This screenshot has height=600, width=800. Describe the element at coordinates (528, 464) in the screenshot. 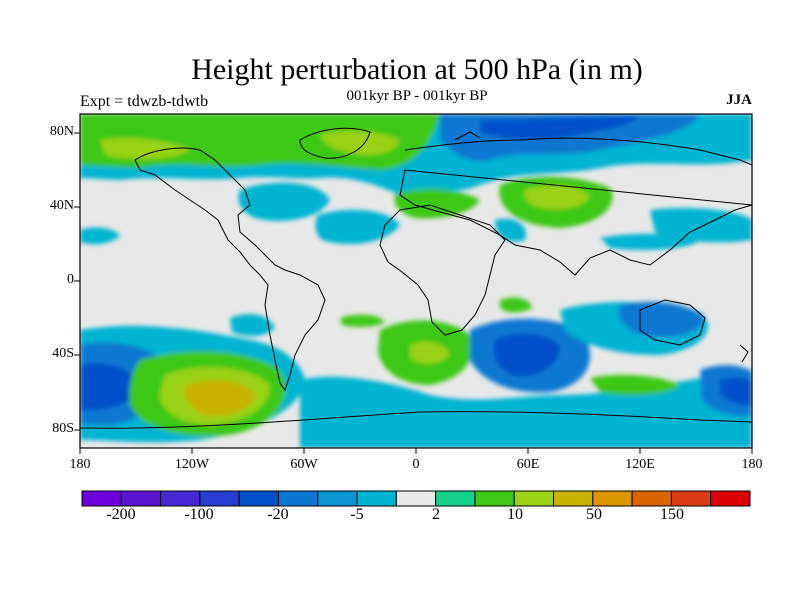

I see `lon-tick-label: 60E` at that location.